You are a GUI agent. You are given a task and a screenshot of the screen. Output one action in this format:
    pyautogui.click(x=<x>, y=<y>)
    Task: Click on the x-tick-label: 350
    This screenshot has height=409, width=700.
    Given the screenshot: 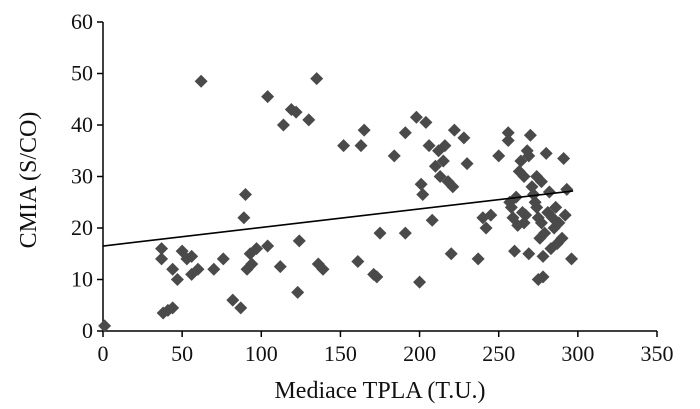 What is the action you would take?
    pyautogui.click(x=657, y=353)
    